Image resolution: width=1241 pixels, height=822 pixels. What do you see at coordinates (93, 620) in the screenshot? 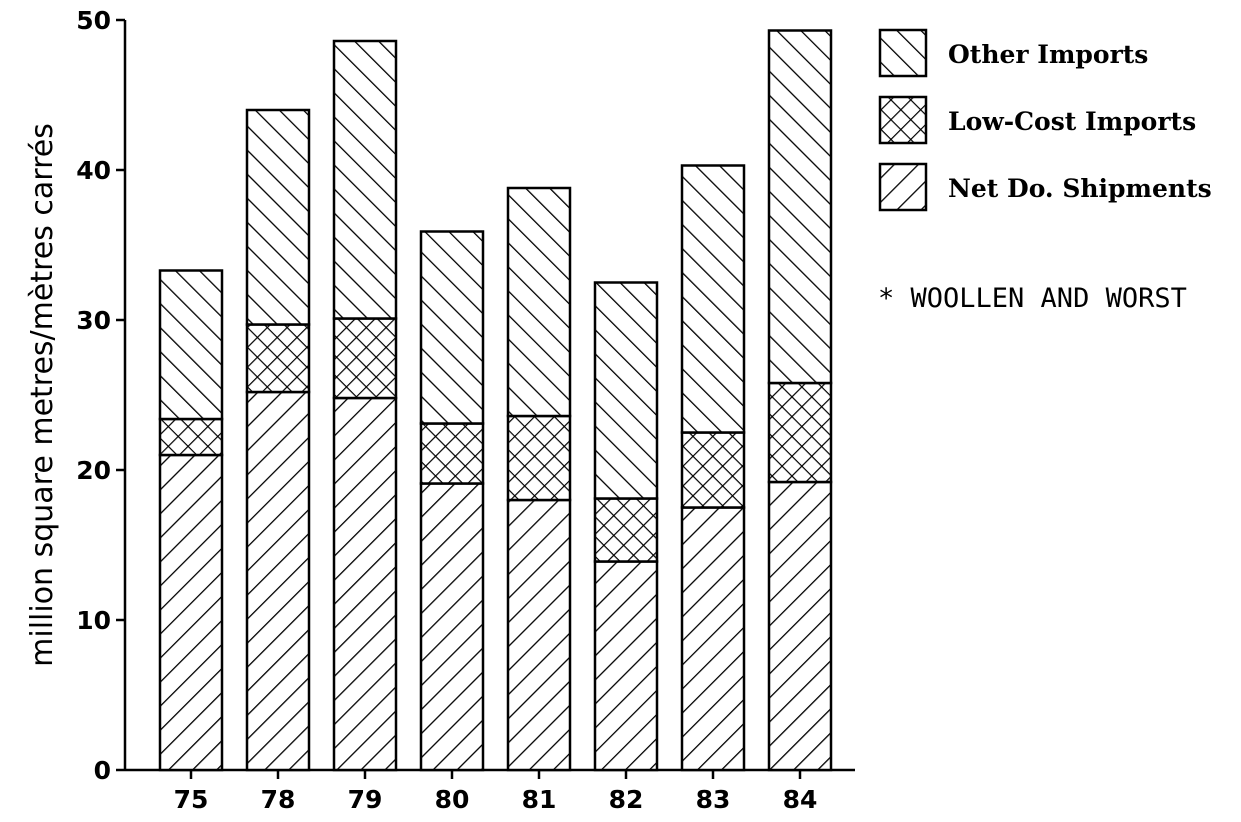
I see `y-tick-label: 10` at bounding box center [93, 620].